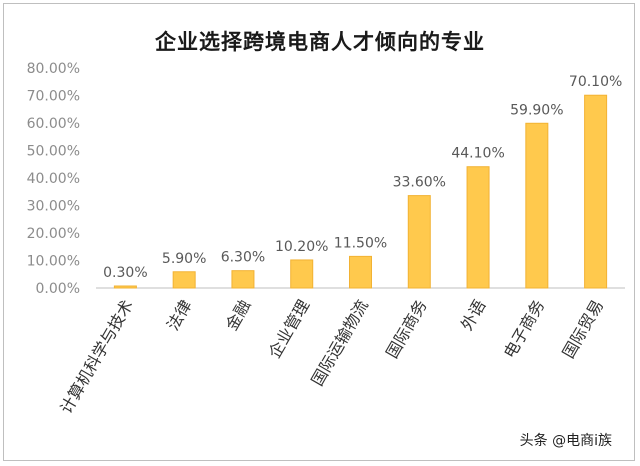  I want to click on data-label: 5.90%, so click(184, 259).